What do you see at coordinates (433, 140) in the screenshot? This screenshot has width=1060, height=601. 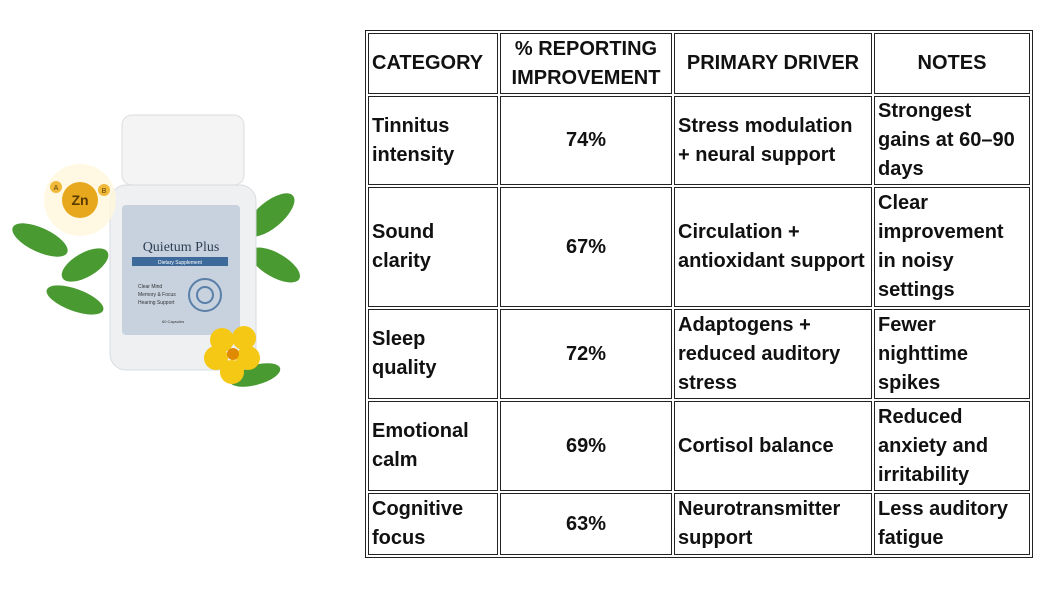 I see `cell: Tinnitus intensity` at bounding box center [433, 140].